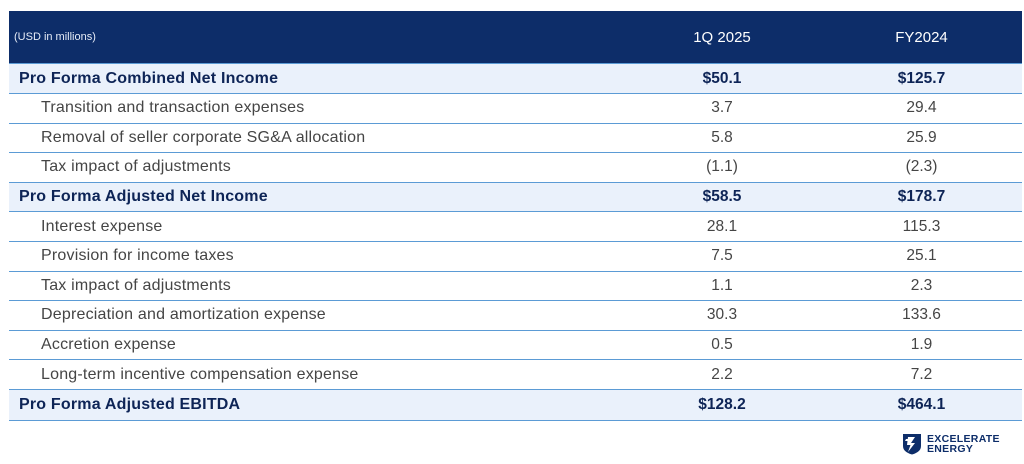 The width and height of the screenshot is (1024, 464). Describe the element at coordinates (921, 37) in the screenshot. I see `column-header-fy2024: FY2024` at that location.